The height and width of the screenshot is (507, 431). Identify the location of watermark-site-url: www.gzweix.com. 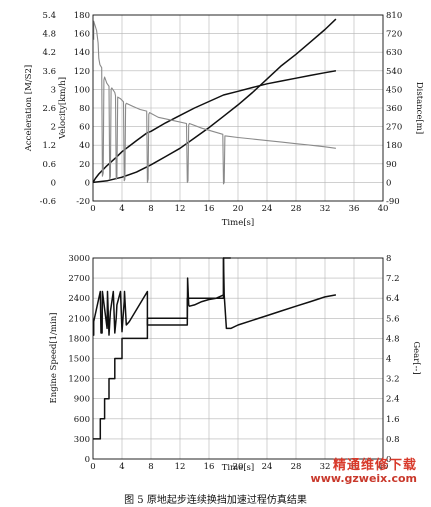
(363, 478).